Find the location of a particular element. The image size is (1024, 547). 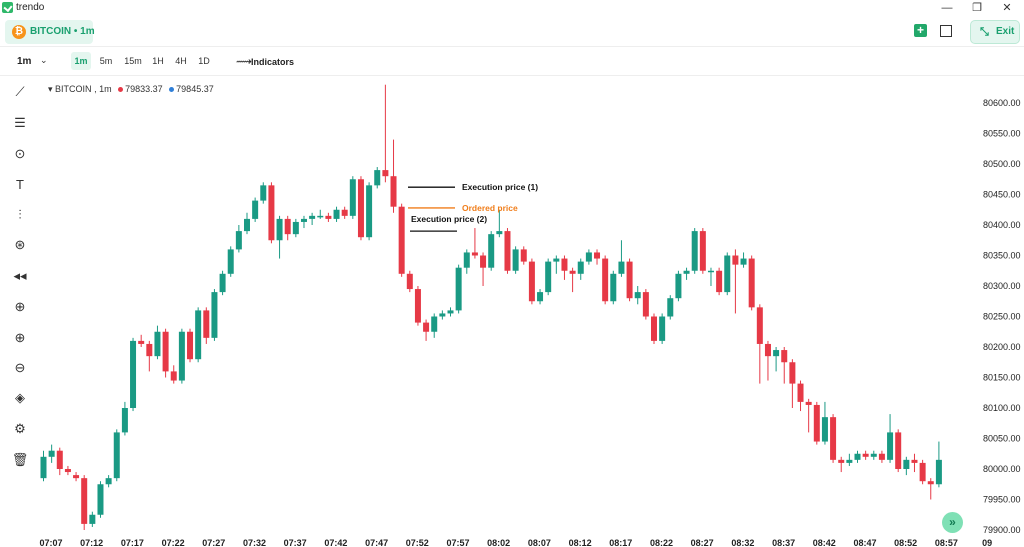

timeframe-5m: 5m is located at coordinates (106, 61).